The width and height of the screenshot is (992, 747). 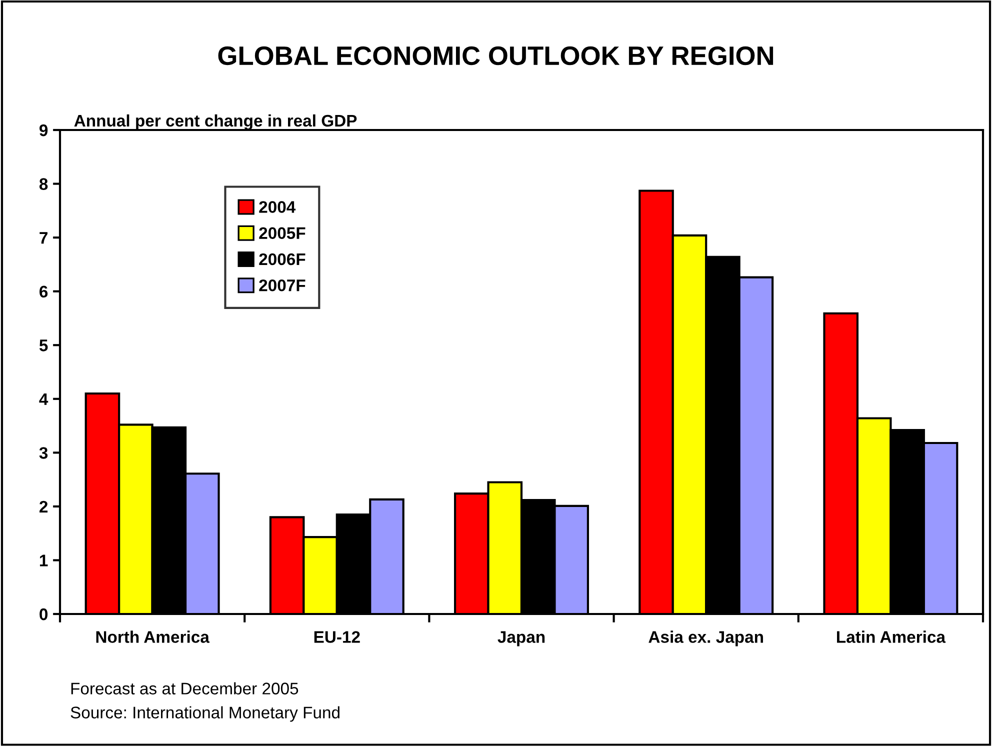 I want to click on x-tick-label: EU-12, so click(x=337, y=637).